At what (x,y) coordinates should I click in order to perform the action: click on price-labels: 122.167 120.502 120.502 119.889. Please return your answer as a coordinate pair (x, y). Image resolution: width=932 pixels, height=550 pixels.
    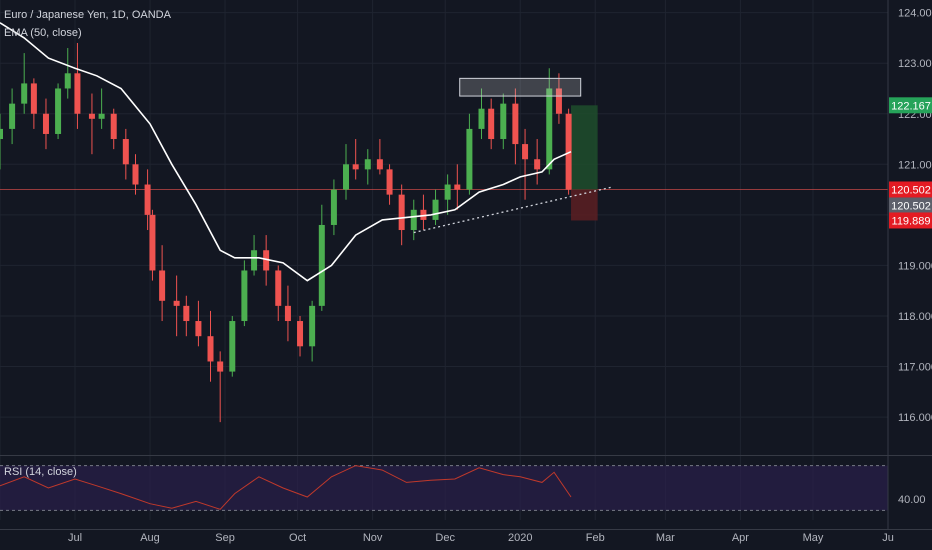
    Looking at the image, I should click on (910, 163).